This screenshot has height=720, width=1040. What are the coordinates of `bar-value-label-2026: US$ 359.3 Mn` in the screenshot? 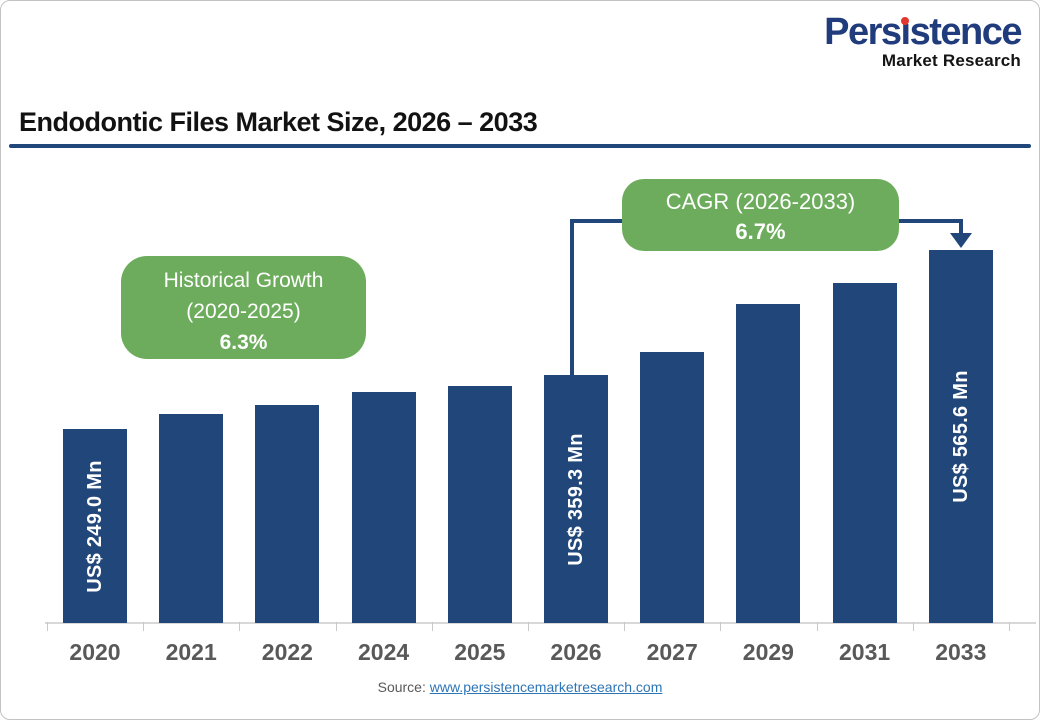 It's located at (575, 499).